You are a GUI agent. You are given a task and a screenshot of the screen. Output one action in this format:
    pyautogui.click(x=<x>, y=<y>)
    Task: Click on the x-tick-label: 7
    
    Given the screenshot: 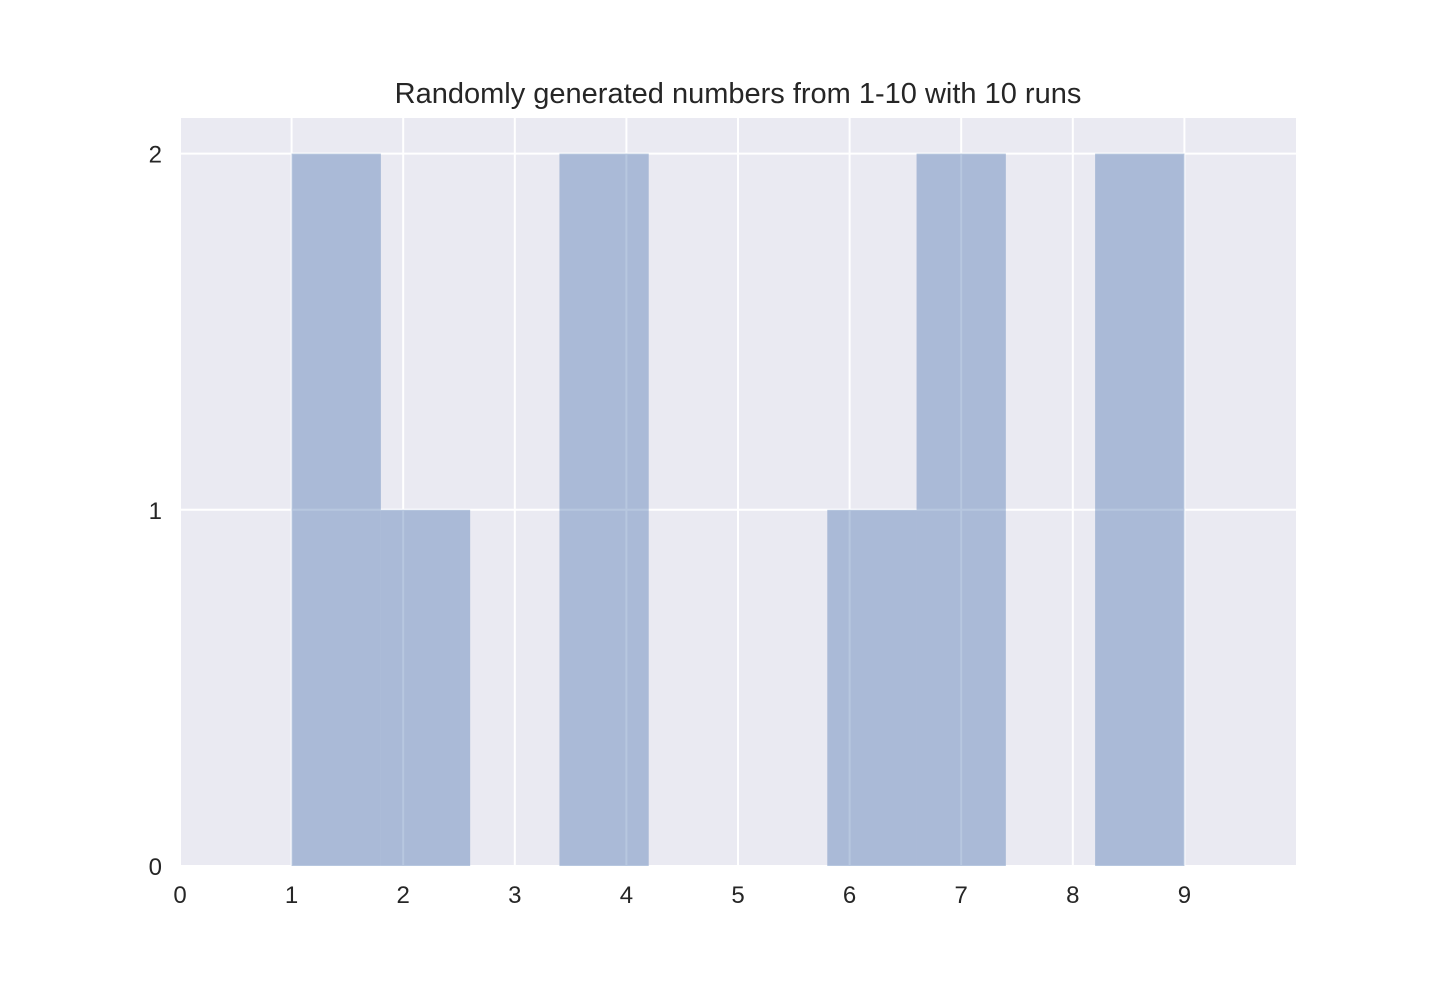 What is the action you would take?
    pyautogui.click(x=961, y=895)
    